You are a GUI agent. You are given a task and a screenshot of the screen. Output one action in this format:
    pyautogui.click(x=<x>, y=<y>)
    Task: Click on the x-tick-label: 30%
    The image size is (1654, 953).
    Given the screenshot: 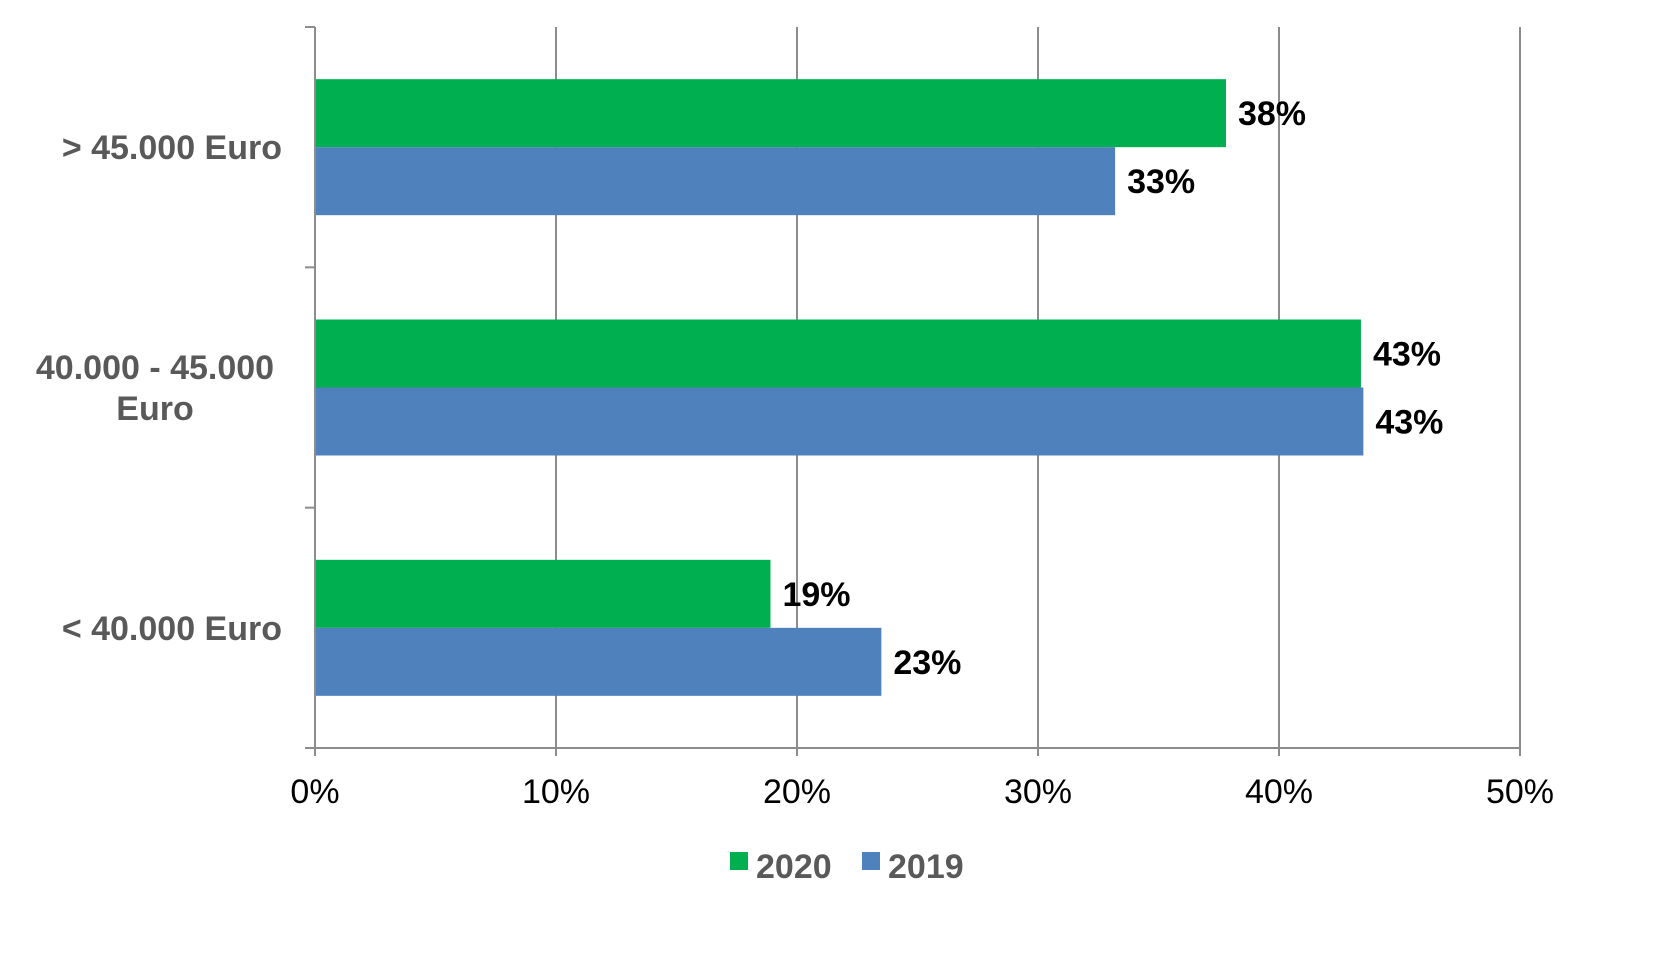 What is the action you would take?
    pyautogui.click(x=1038, y=792)
    